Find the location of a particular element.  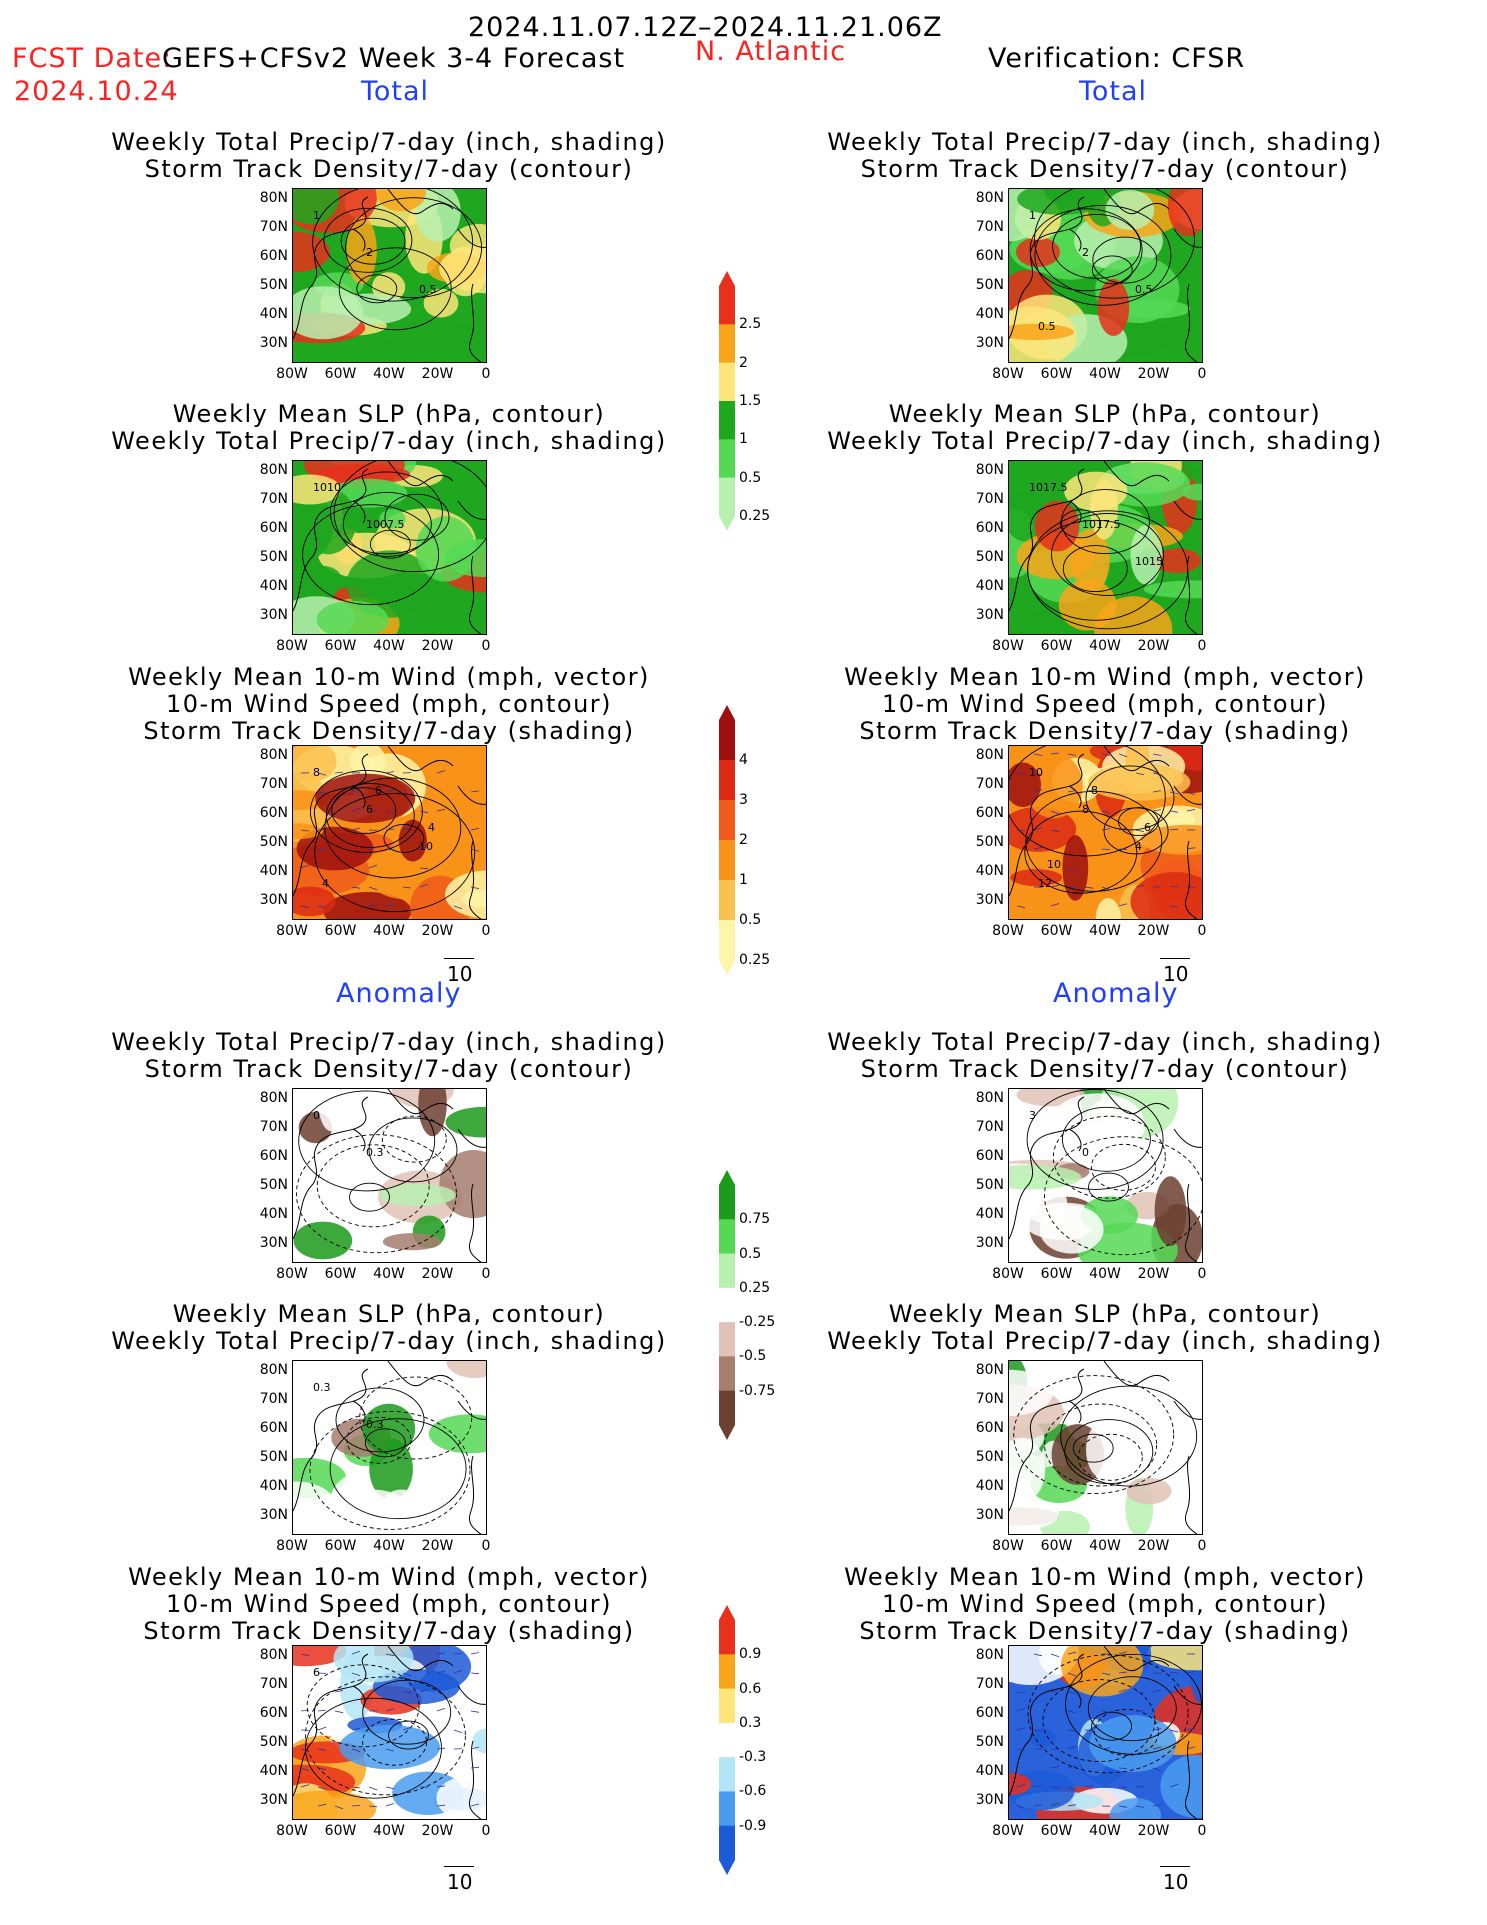

p5-lat-label: 80N is located at coordinates (989, 470).